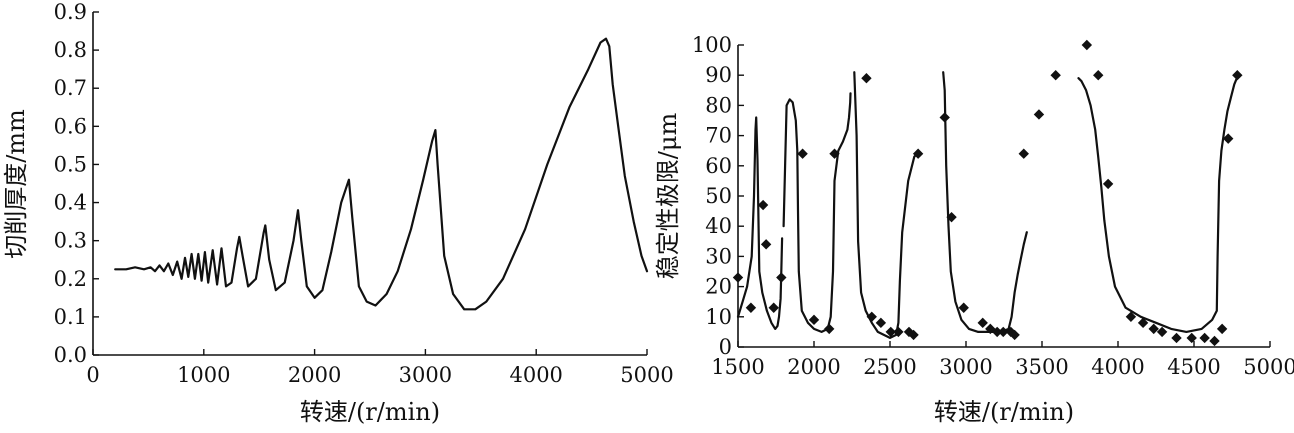  Describe the element at coordinates (70, 203) in the screenshot. I see `chart1-y-tick-label: 0.4` at that location.